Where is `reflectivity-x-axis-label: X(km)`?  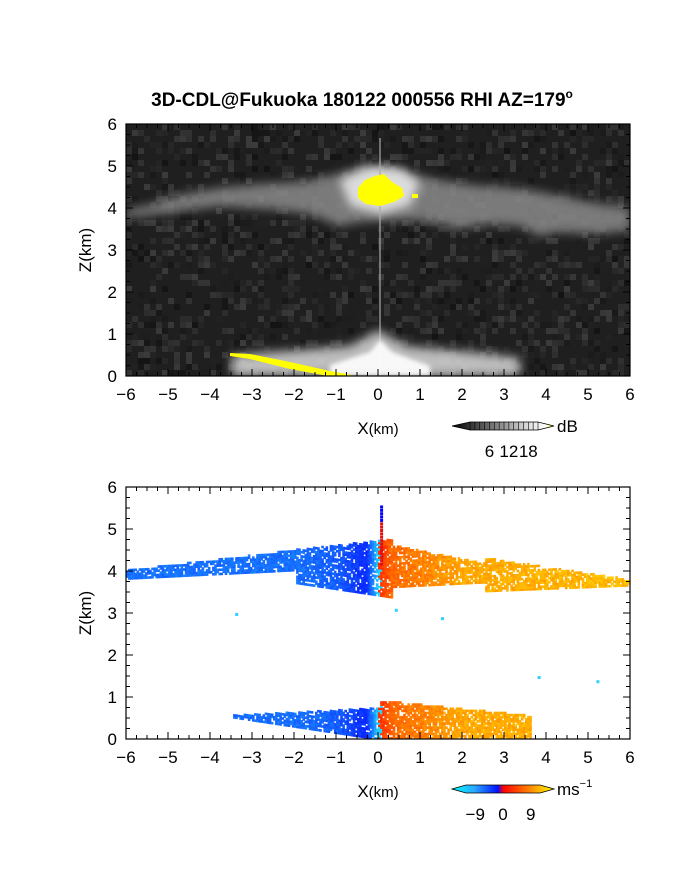 reflectivity-x-axis-label: X(km) is located at coordinates (377, 428).